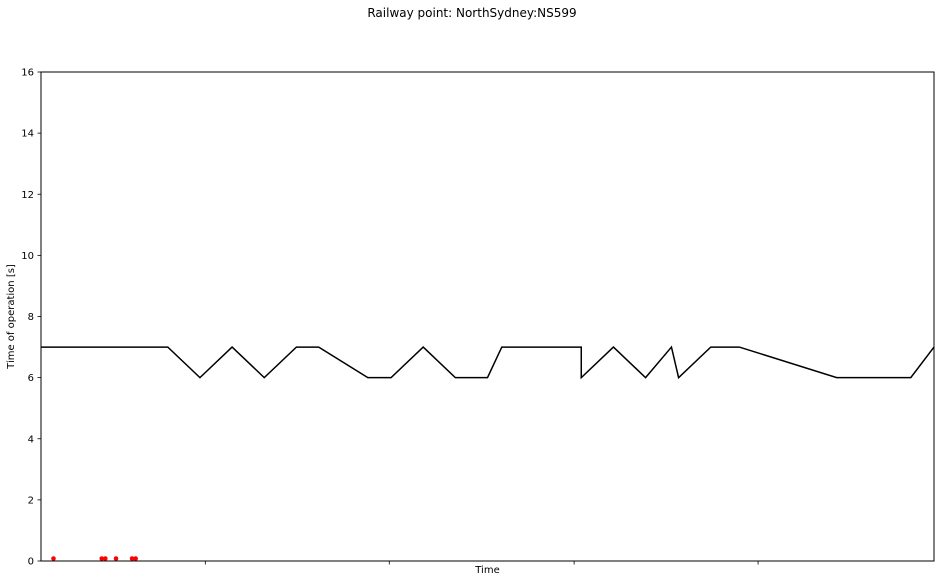  I want to click on y-tick-label: 0, so click(31, 562).